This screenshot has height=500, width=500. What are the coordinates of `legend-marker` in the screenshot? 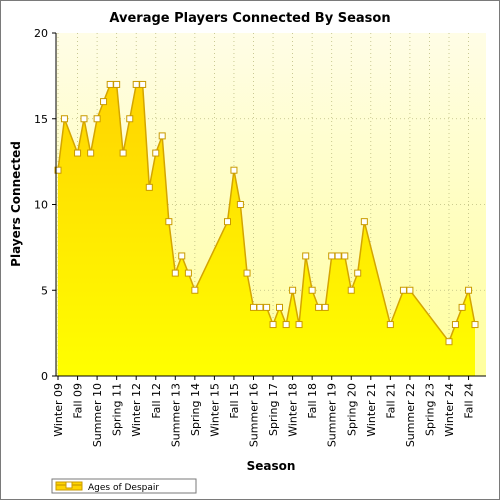 It's located at (69, 485).